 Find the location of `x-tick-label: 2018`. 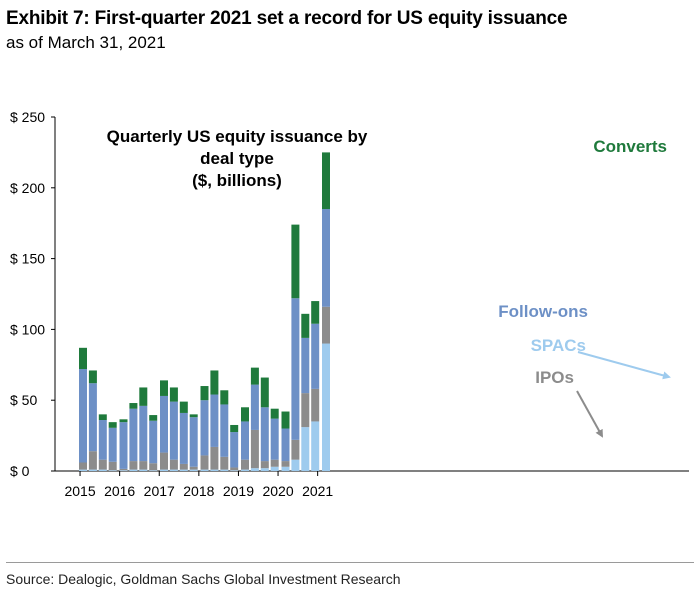

x-tick-label: 2018 is located at coordinates (198, 491).